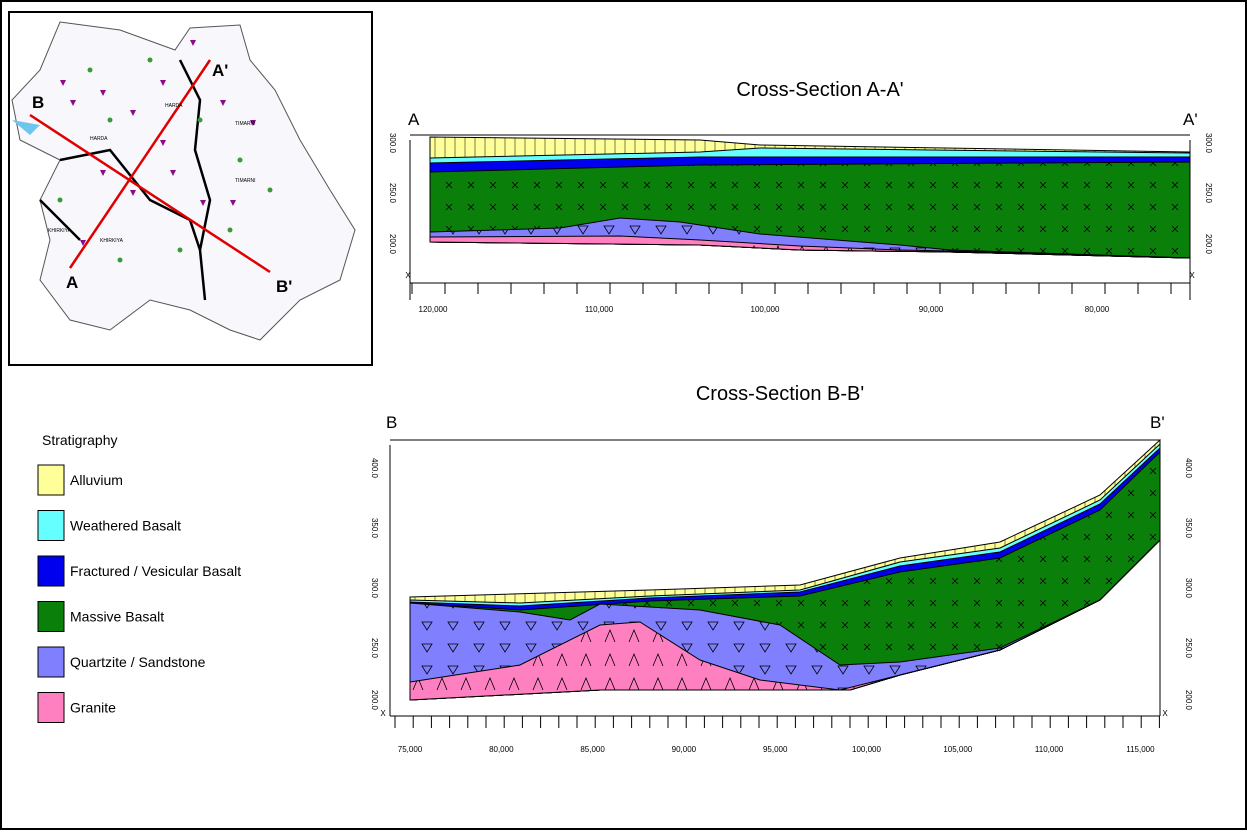 This screenshot has height=835, width=1247. What do you see at coordinates (117, 617) in the screenshot?
I see `legend-label: Massive Basalt` at bounding box center [117, 617].